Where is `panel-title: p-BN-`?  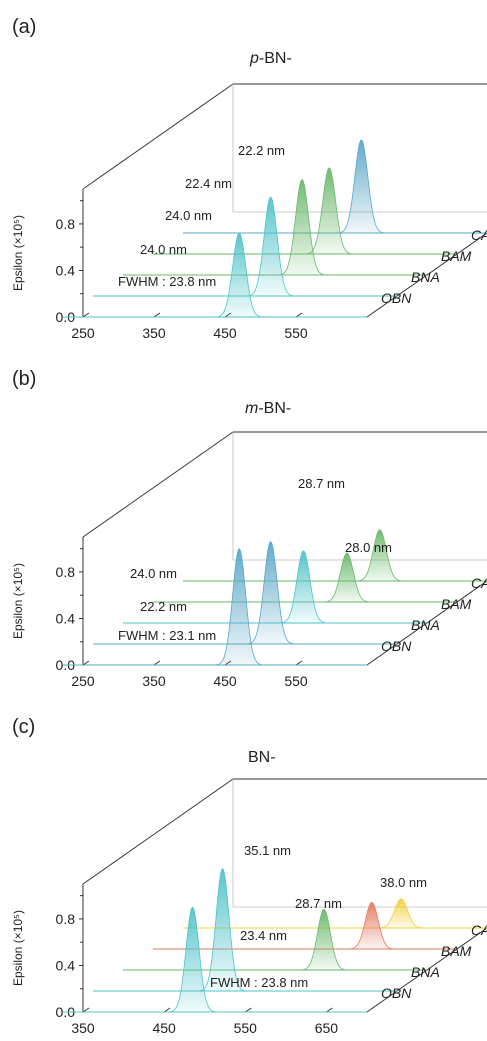
panel-title: p-BN- is located at coordinates (270, 58).